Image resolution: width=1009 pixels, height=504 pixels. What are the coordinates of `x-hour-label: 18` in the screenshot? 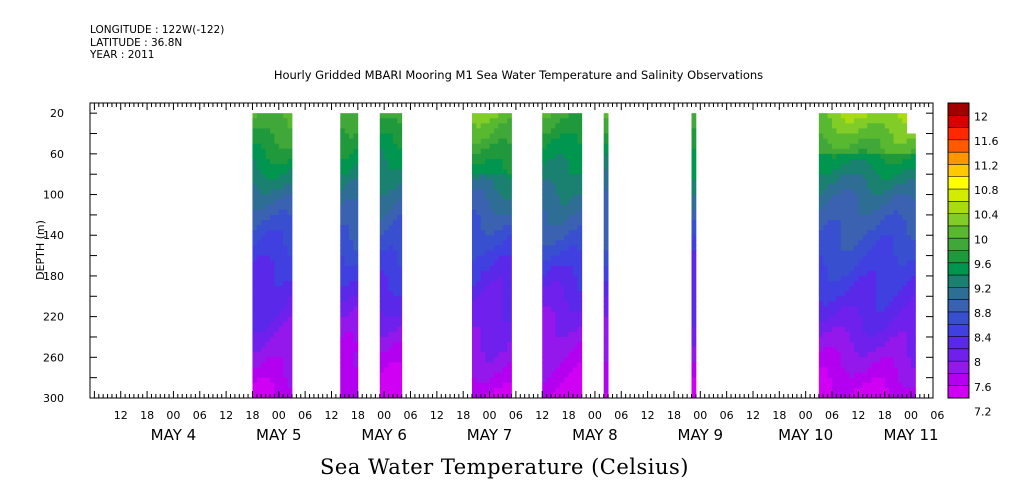 It's located at (463, 415).